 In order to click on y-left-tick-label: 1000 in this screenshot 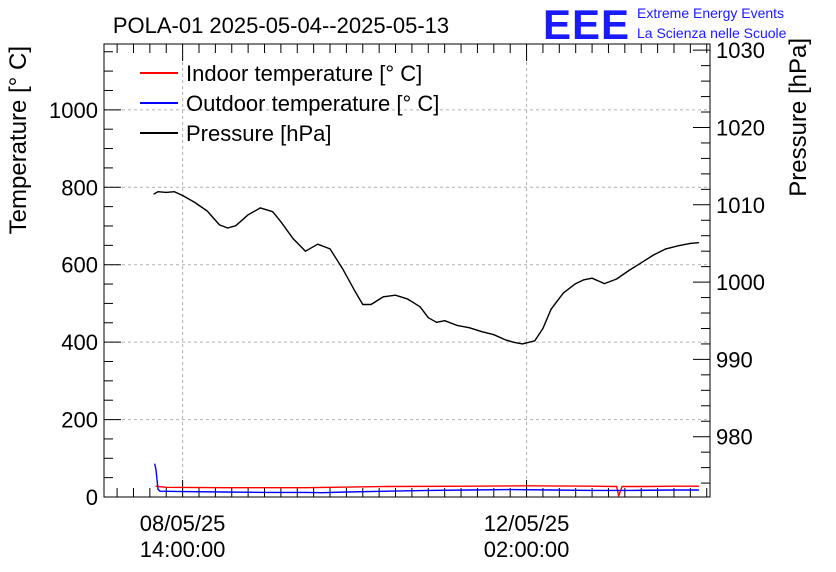, I will do `click(73, 110)`.